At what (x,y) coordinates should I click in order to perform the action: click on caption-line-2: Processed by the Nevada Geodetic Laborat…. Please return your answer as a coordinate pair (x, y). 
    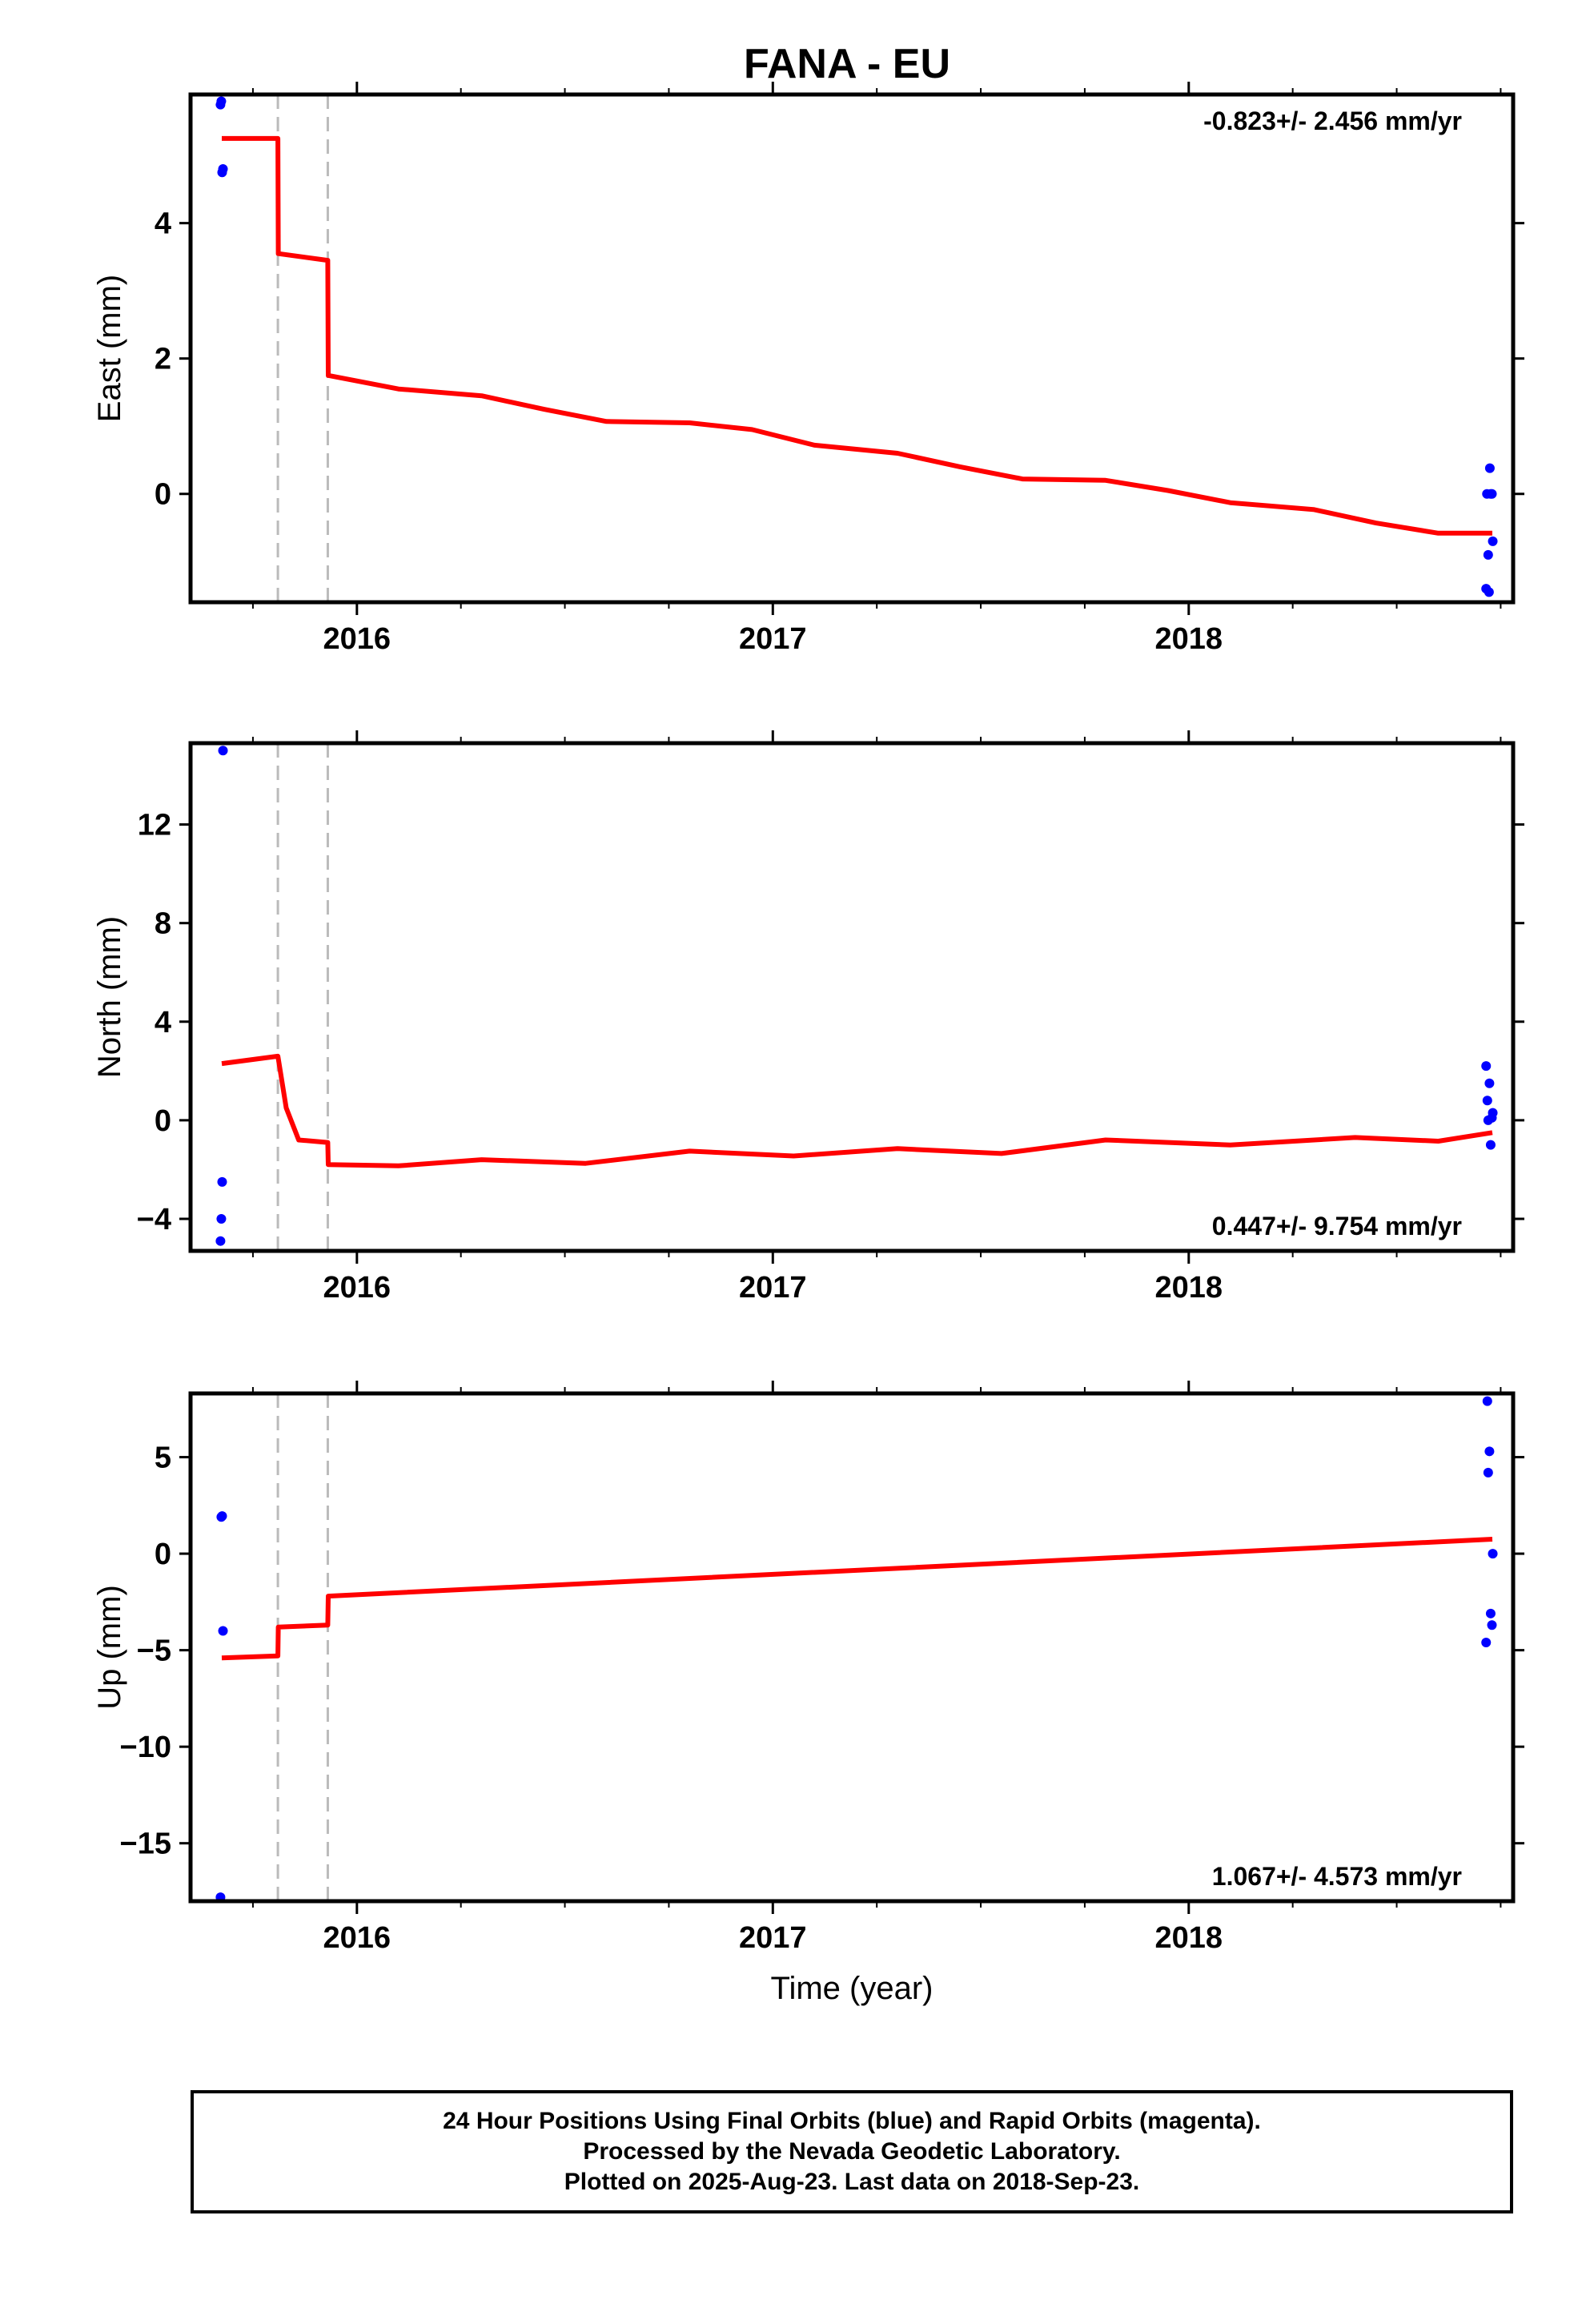
    Looking at the image, I should click on (852, 2151).